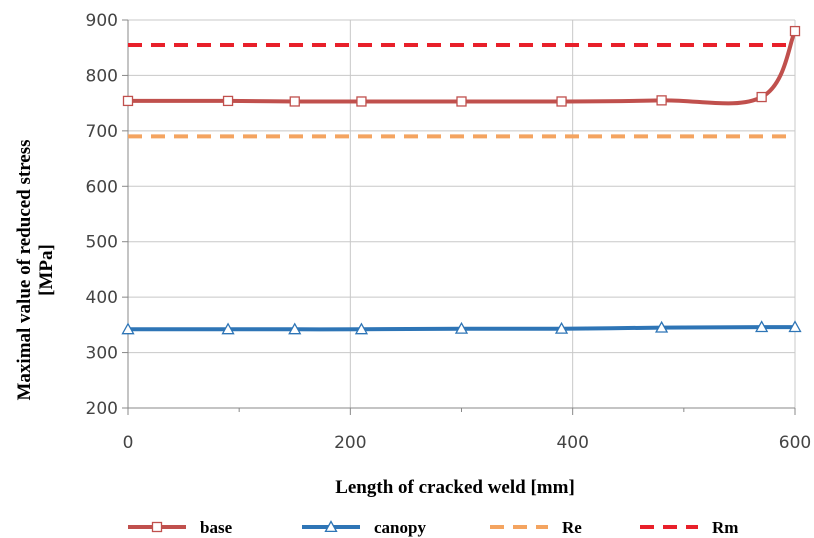 The height and width of the screenshot is (538, 814). What do you see at coordinates (102, 76) in the screenshot?
I see `y-tick-label: 800` at bounding box center [102, 76].